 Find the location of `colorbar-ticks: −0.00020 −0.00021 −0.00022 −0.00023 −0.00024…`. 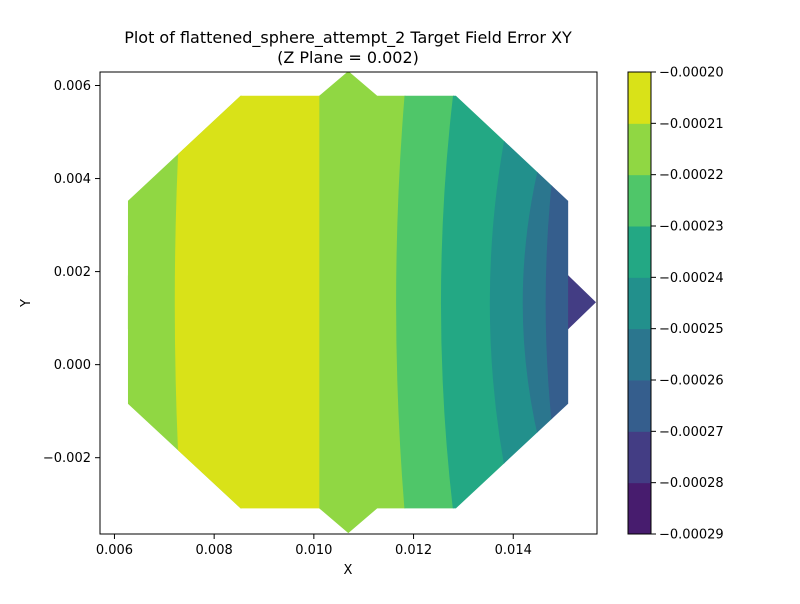

colorbar-ticks: −0.00020 −0.00021 −0.00022 −0.00023 −0.00024… is located at coordinates (687, 304).